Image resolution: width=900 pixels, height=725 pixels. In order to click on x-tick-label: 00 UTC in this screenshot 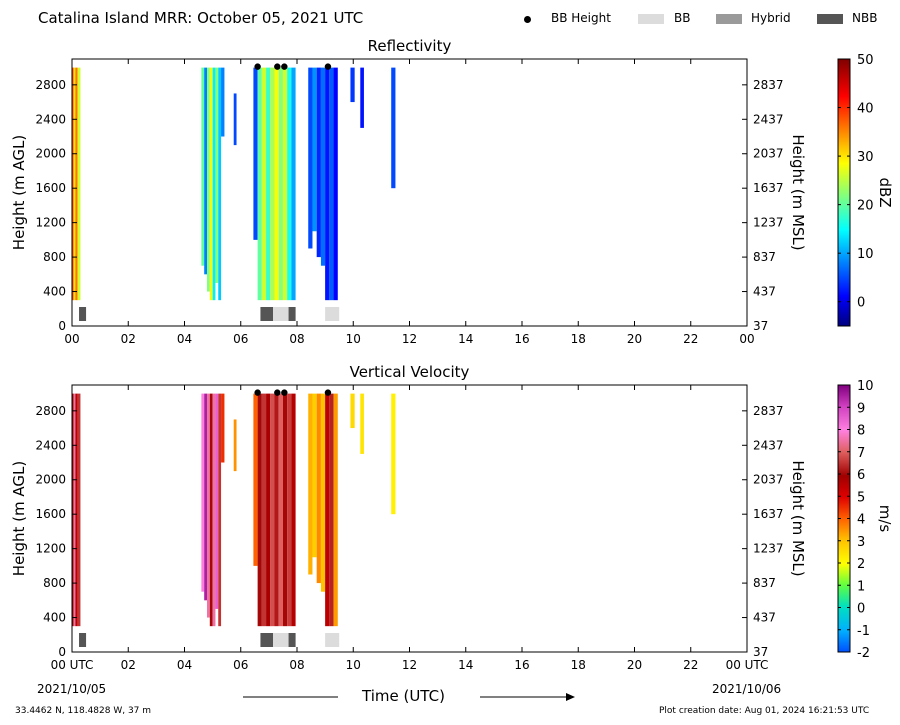, I will do `click(72, 665)`.